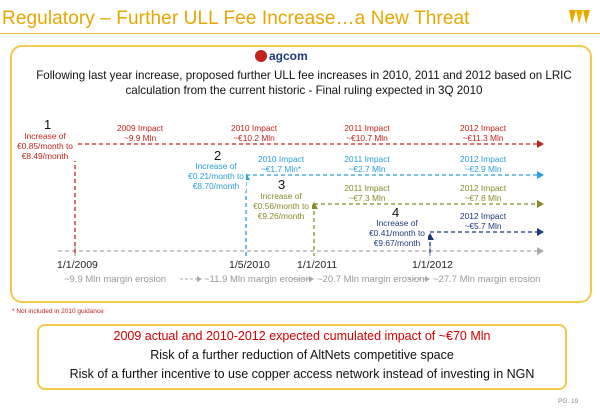 This screenshot has height=411, width=600. What do you see at coordinates (371, 279) in the screenshot?
I see `margin-erosion-label: ~20.7 Mln margin erosion` at bounding box center [371, 279].